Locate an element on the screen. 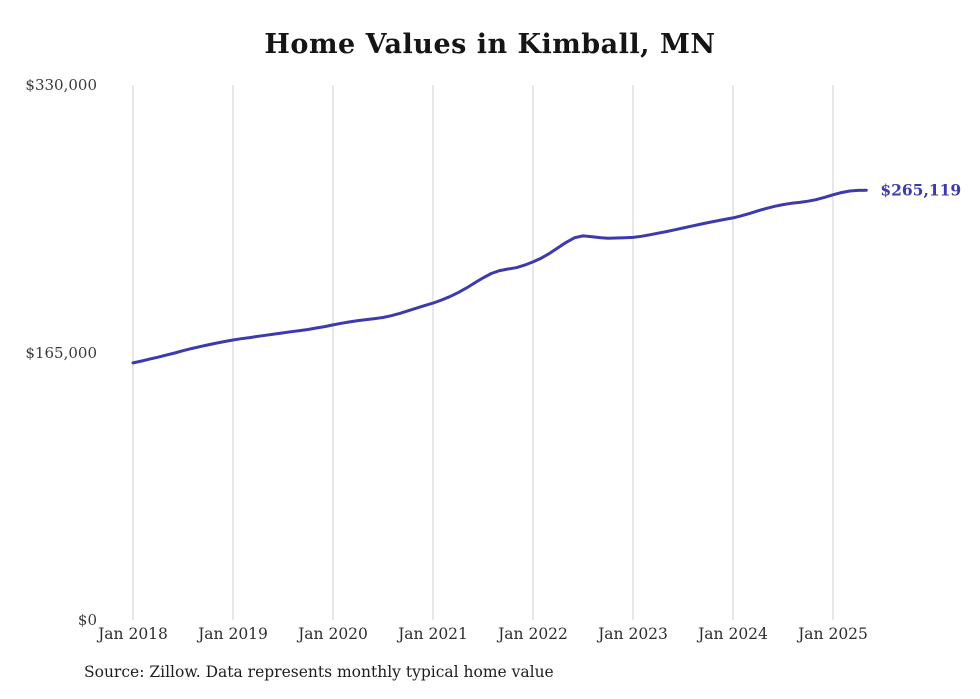  y-tick-label: $330,000 is located at coordinates (61, 85).